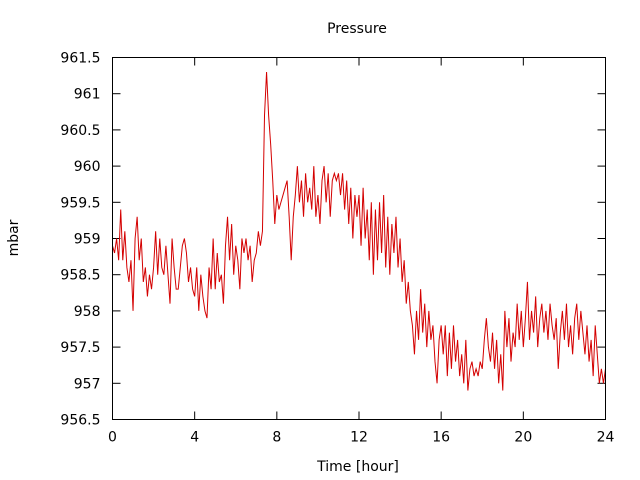 This screenshot has height=480, width=640. Describe the element at coordinates (112, 438) in the screenshot. I see `x-tick-label-0: 0` at that location.